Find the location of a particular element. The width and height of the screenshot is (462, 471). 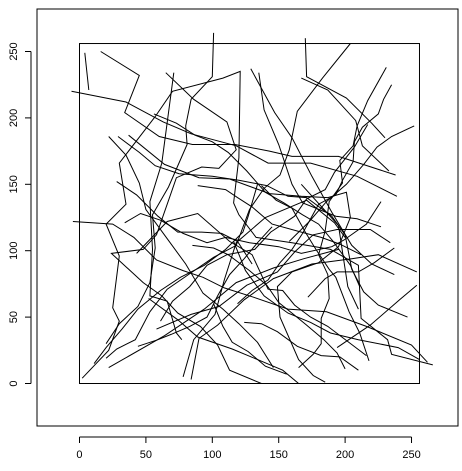

x-tick-label: 50 is located at coordinates (146, 455).